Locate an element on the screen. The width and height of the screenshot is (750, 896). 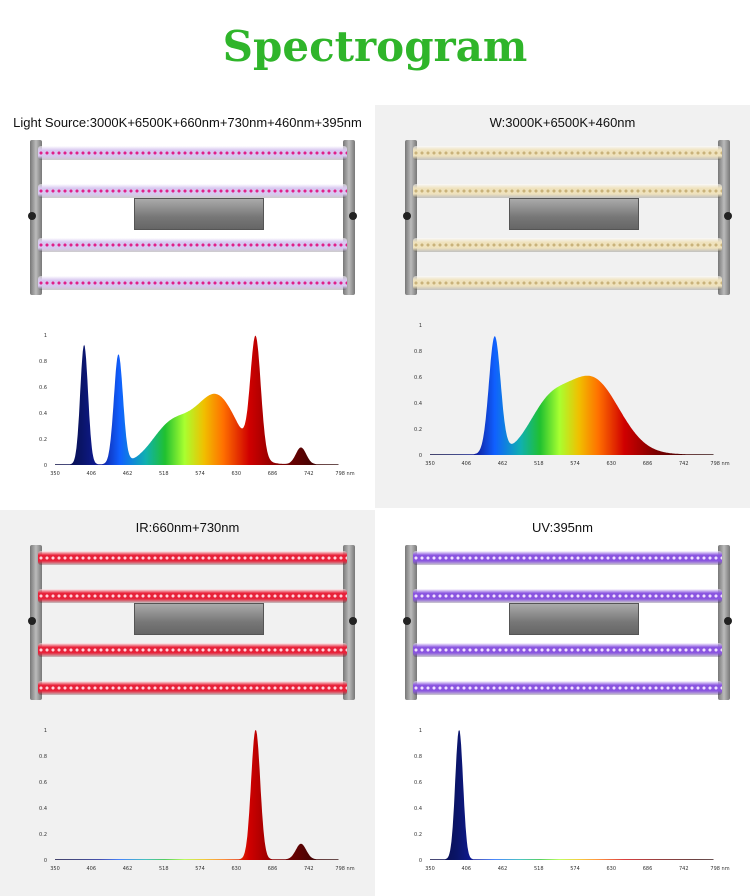
page-title: Spectrogram is located at coordinates (375, 46).